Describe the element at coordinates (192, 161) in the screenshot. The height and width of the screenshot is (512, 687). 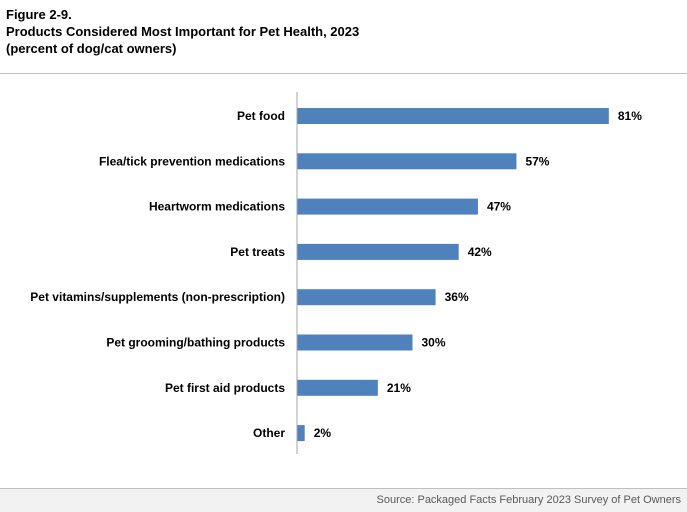
I see `category-label: Flea/tick prevention medications` at that location.